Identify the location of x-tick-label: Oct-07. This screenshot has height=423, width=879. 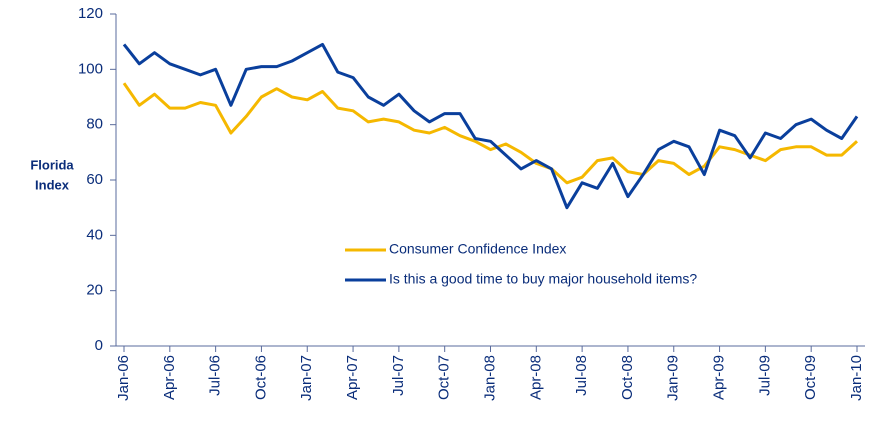
(444, 377).